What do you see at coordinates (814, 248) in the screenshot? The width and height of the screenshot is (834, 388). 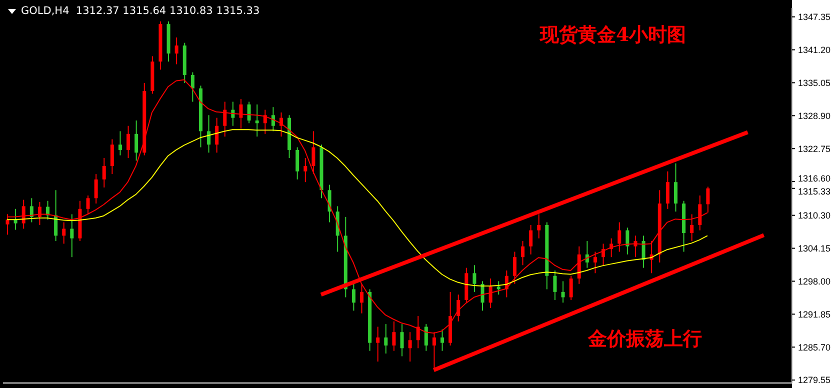 I see `y-tick-label: 1304.15` at bounding box center [814, 248].